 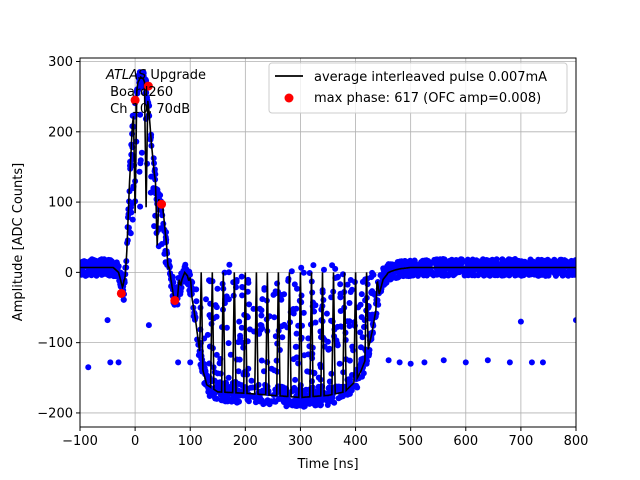 I want to click on annotation-line2: Board260, so click(x=139, y=92).